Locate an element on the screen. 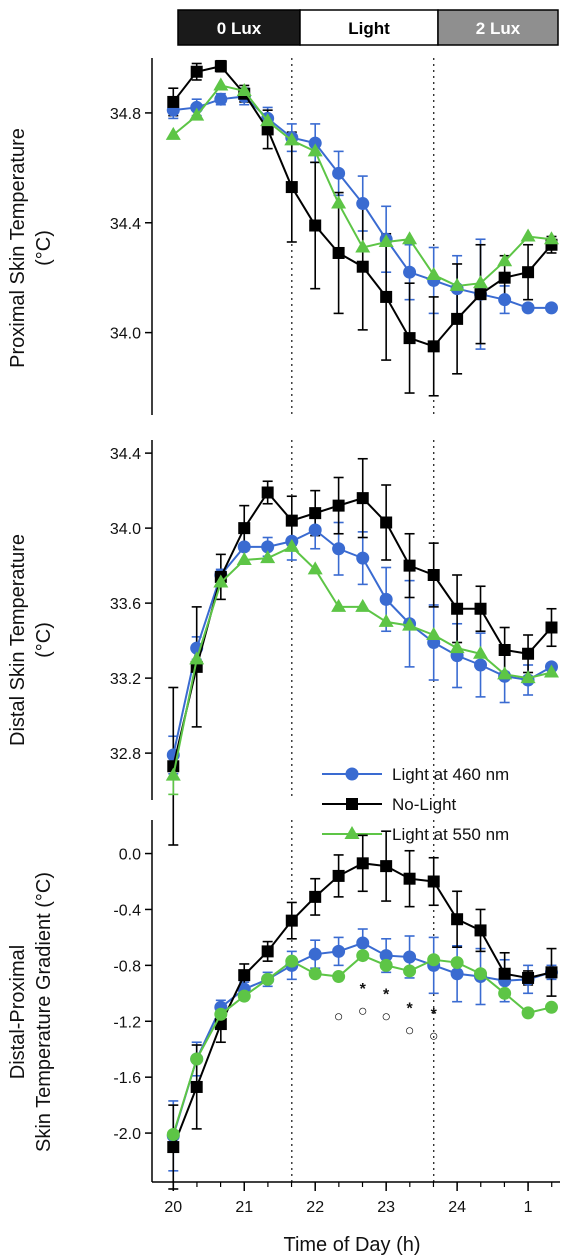 The width and height of the screenshot is (565, 1258). segment-light is located at coordinates (369, 27).